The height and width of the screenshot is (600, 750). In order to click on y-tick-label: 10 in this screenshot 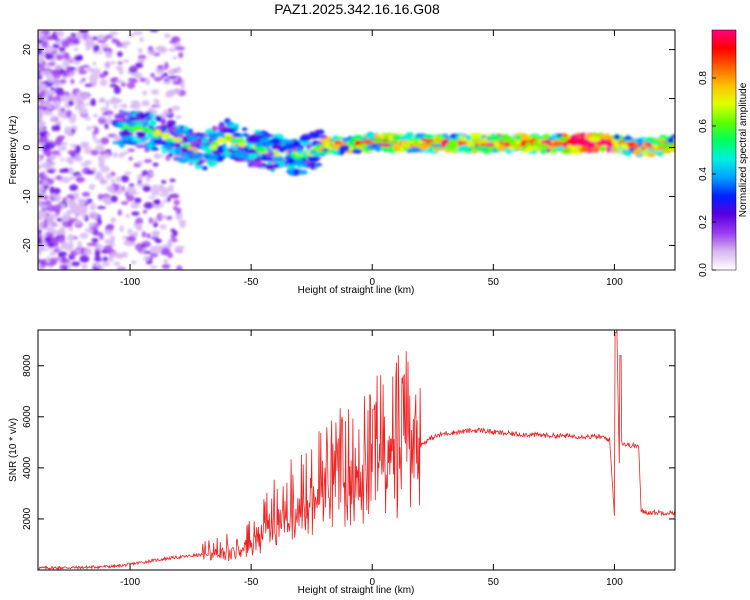, I will do `click(27, 99)`.